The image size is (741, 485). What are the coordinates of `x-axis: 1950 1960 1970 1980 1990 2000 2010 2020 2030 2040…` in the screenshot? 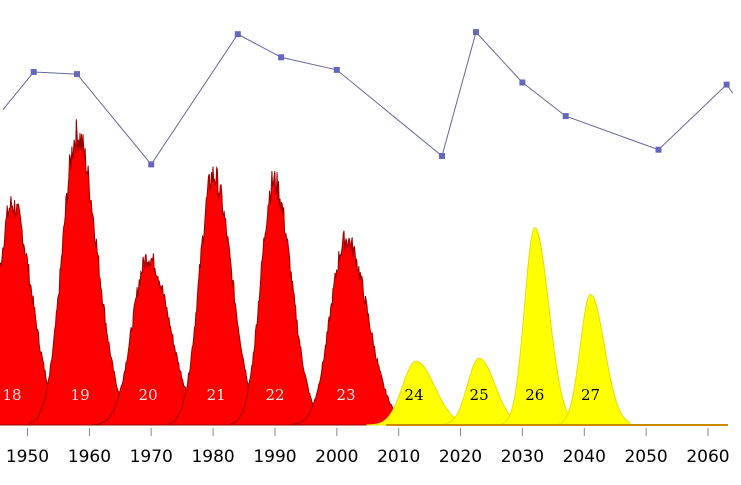 It's located at (368, 447).